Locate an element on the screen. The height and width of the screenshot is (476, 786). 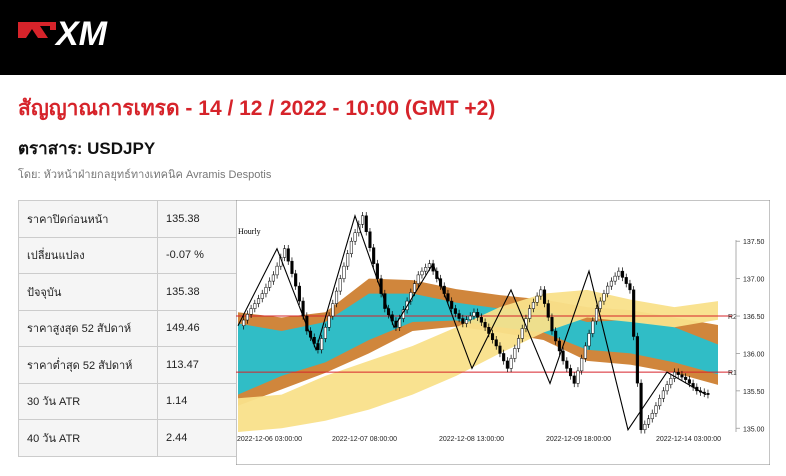
stats-row: ราคาปิดก่อนหน้า 135.38 is located at coordinates (127, 219).